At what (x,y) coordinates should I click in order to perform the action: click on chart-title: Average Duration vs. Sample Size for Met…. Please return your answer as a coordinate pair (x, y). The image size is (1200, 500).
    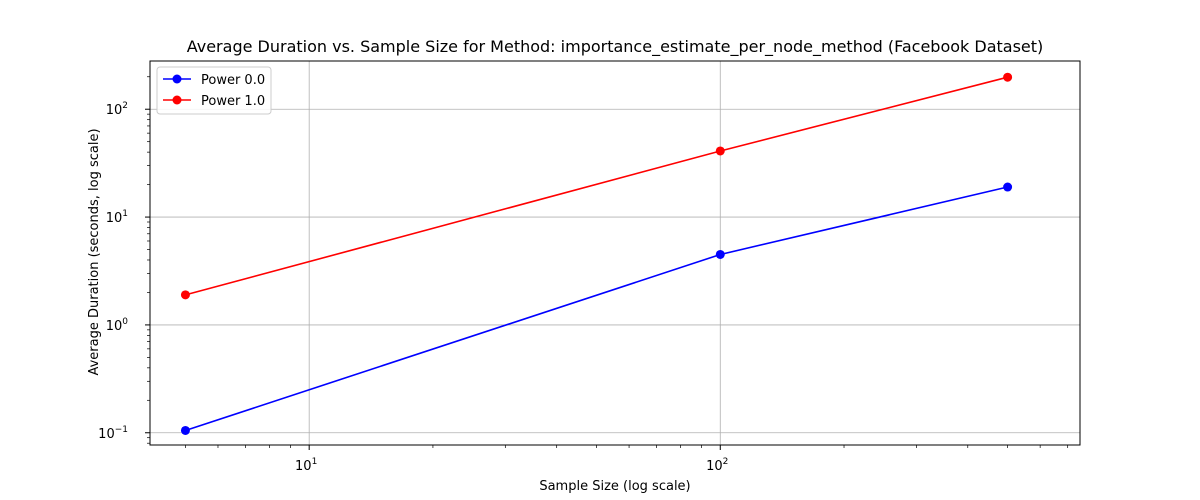
    Looking at the image, I should click on (615, 47).